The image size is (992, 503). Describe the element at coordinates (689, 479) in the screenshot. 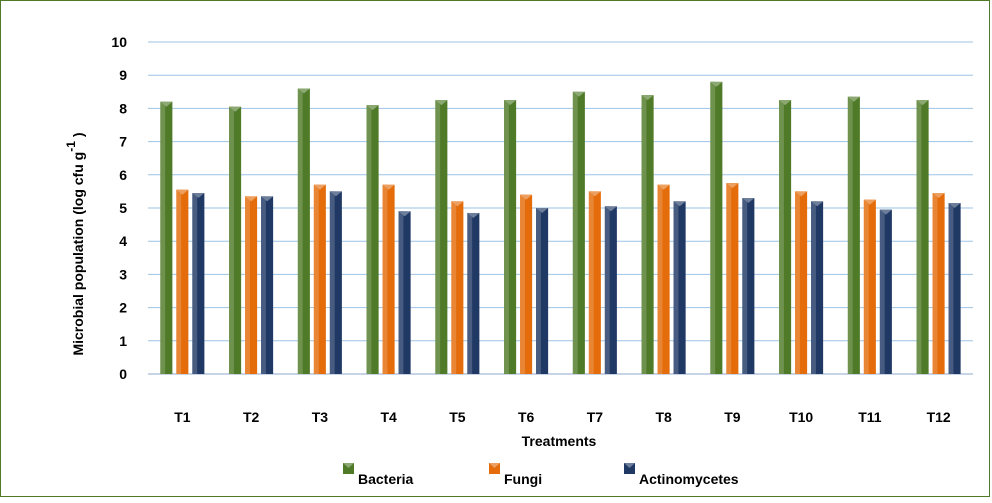

I see `legend-label: Actinomycetes` at that location.